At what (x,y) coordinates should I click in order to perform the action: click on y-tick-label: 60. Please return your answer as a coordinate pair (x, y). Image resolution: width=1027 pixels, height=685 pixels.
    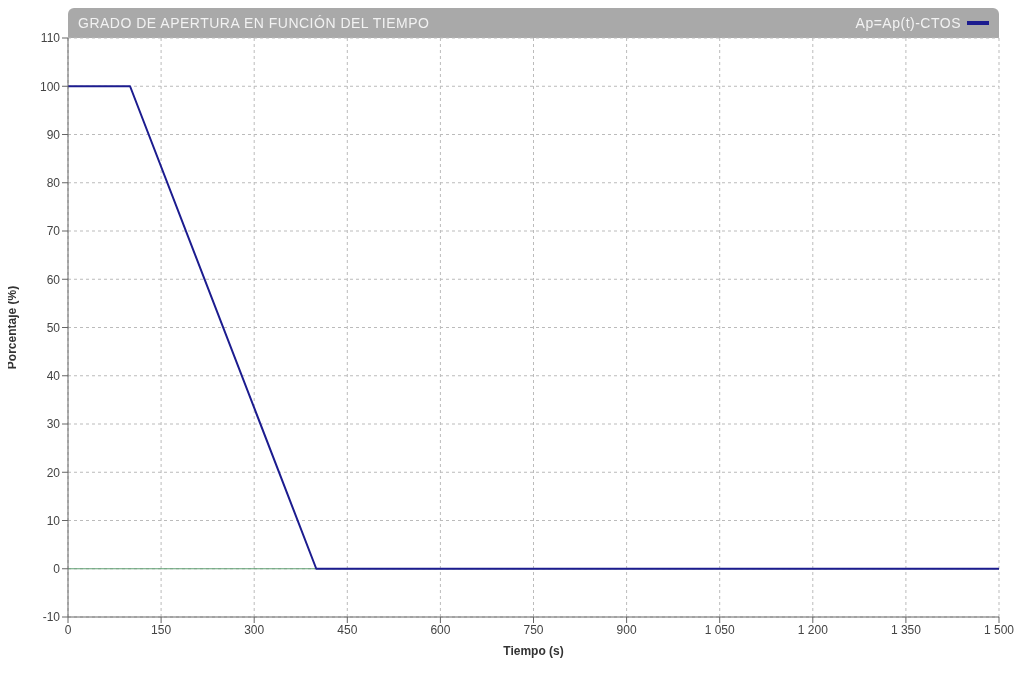
    Looking at the image, I should click on (53, 279).